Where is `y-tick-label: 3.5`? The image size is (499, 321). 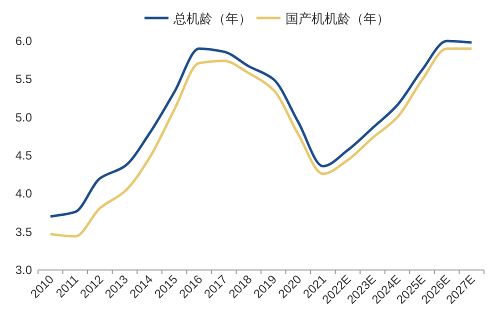
y-tick-label: 3.5 is located at coordinates (23, 231).